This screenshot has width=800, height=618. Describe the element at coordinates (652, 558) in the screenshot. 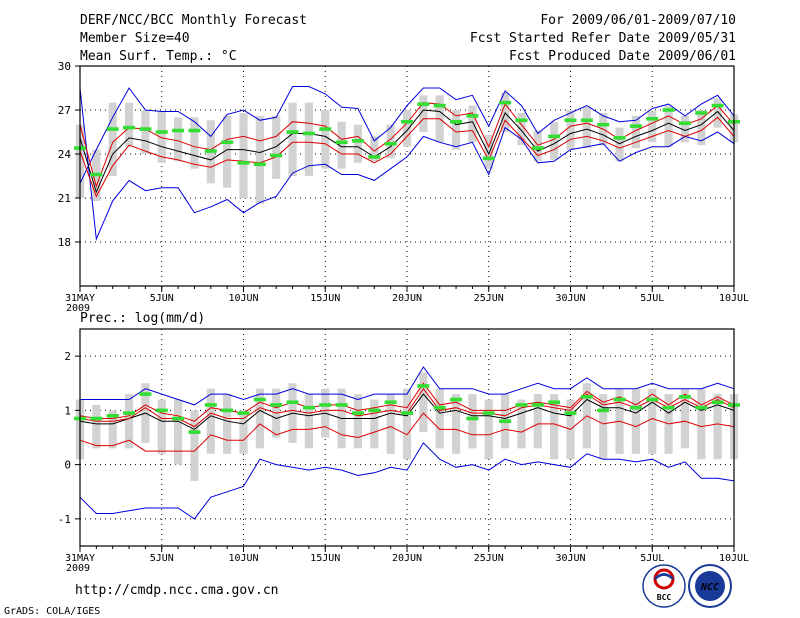

I see `x-tick-label: 5JUL` at that location.